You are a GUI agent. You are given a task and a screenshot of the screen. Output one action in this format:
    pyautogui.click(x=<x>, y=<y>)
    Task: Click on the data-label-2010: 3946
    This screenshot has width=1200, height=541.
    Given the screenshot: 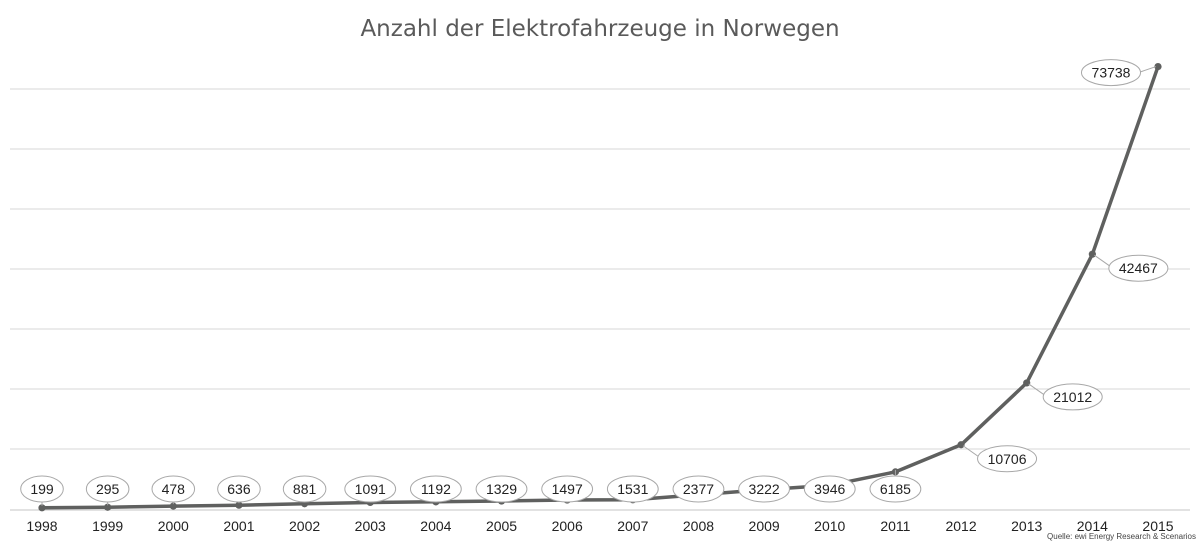 What is the action you would take?
    pyautogui.click(x=829, y=489)
    